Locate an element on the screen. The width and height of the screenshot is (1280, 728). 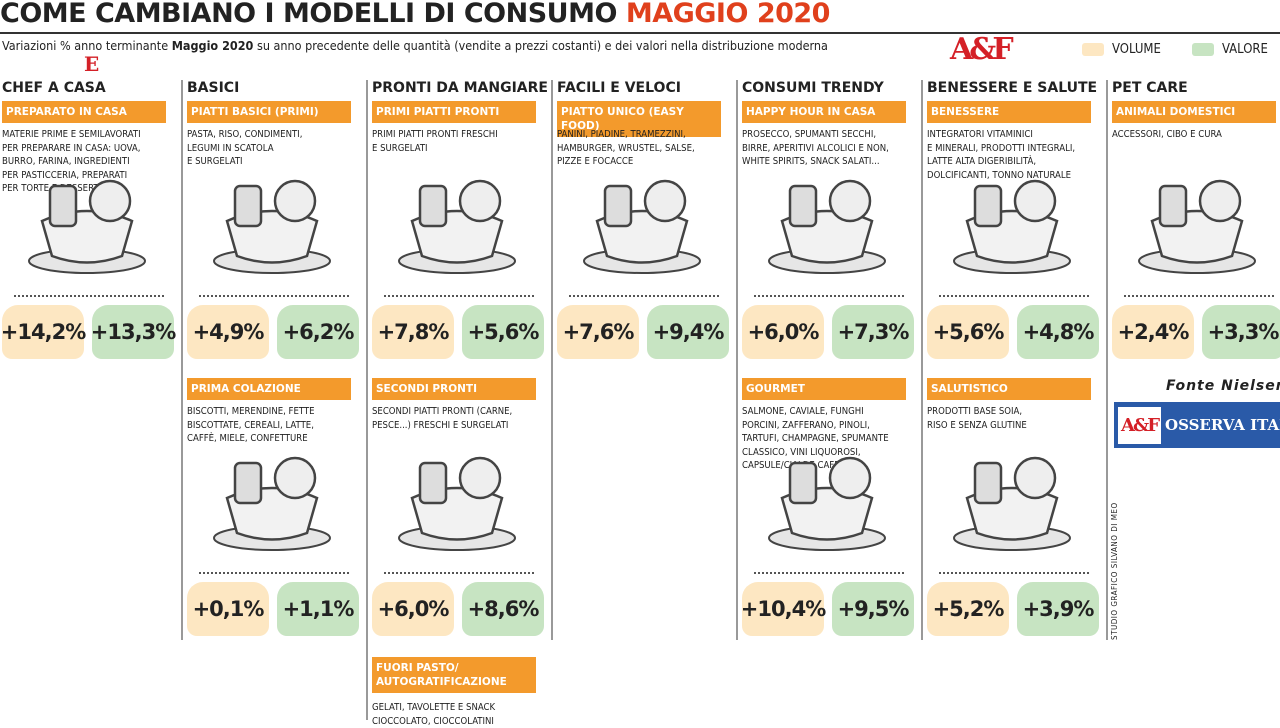
logo-e: E is located at coordinates (89, 64).